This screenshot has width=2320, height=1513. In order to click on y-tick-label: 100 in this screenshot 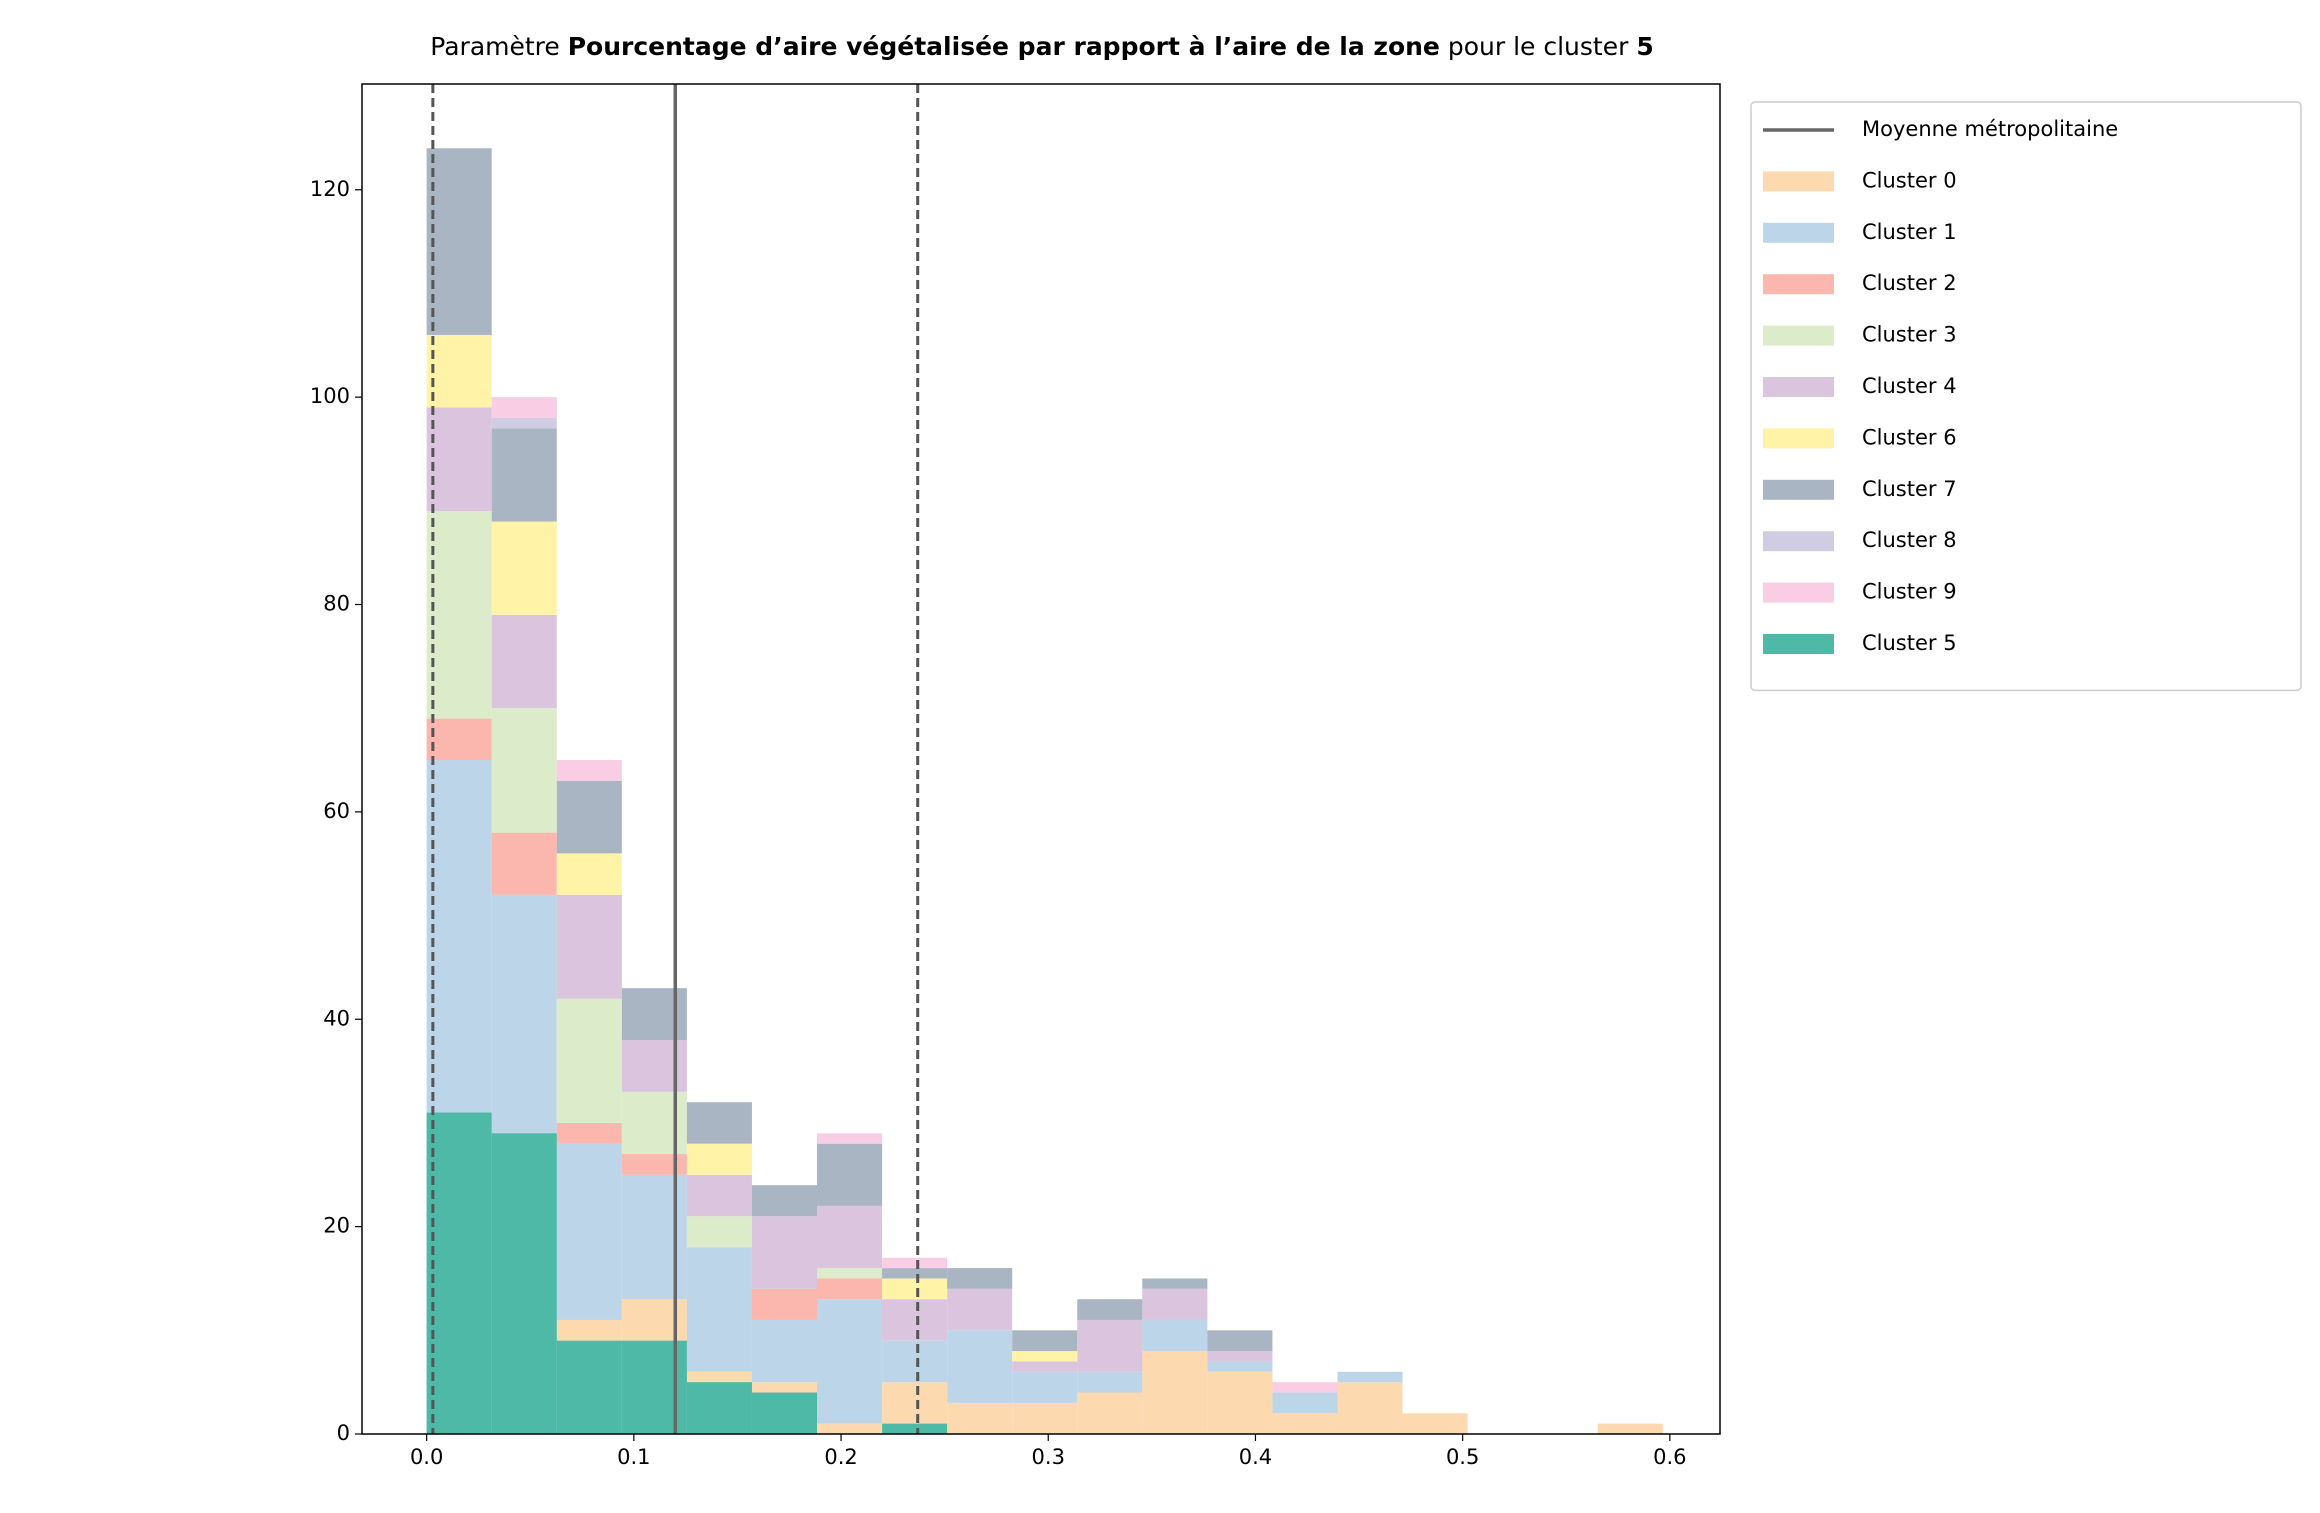, I will do `click(330, 396)`.